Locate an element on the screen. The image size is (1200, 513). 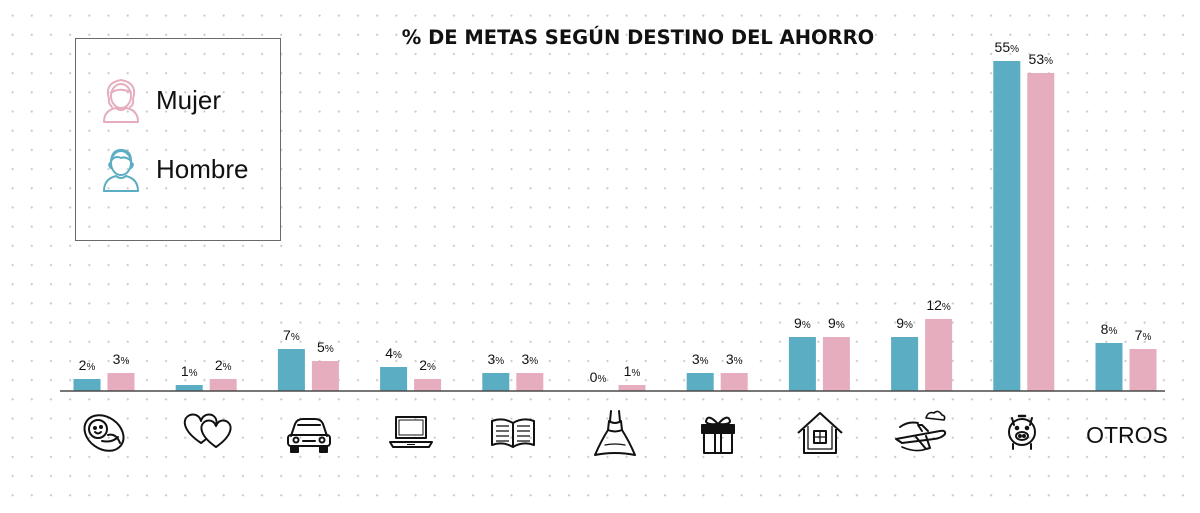
value-label-hombre-9: 55% is located at coordinates (1007, 47).